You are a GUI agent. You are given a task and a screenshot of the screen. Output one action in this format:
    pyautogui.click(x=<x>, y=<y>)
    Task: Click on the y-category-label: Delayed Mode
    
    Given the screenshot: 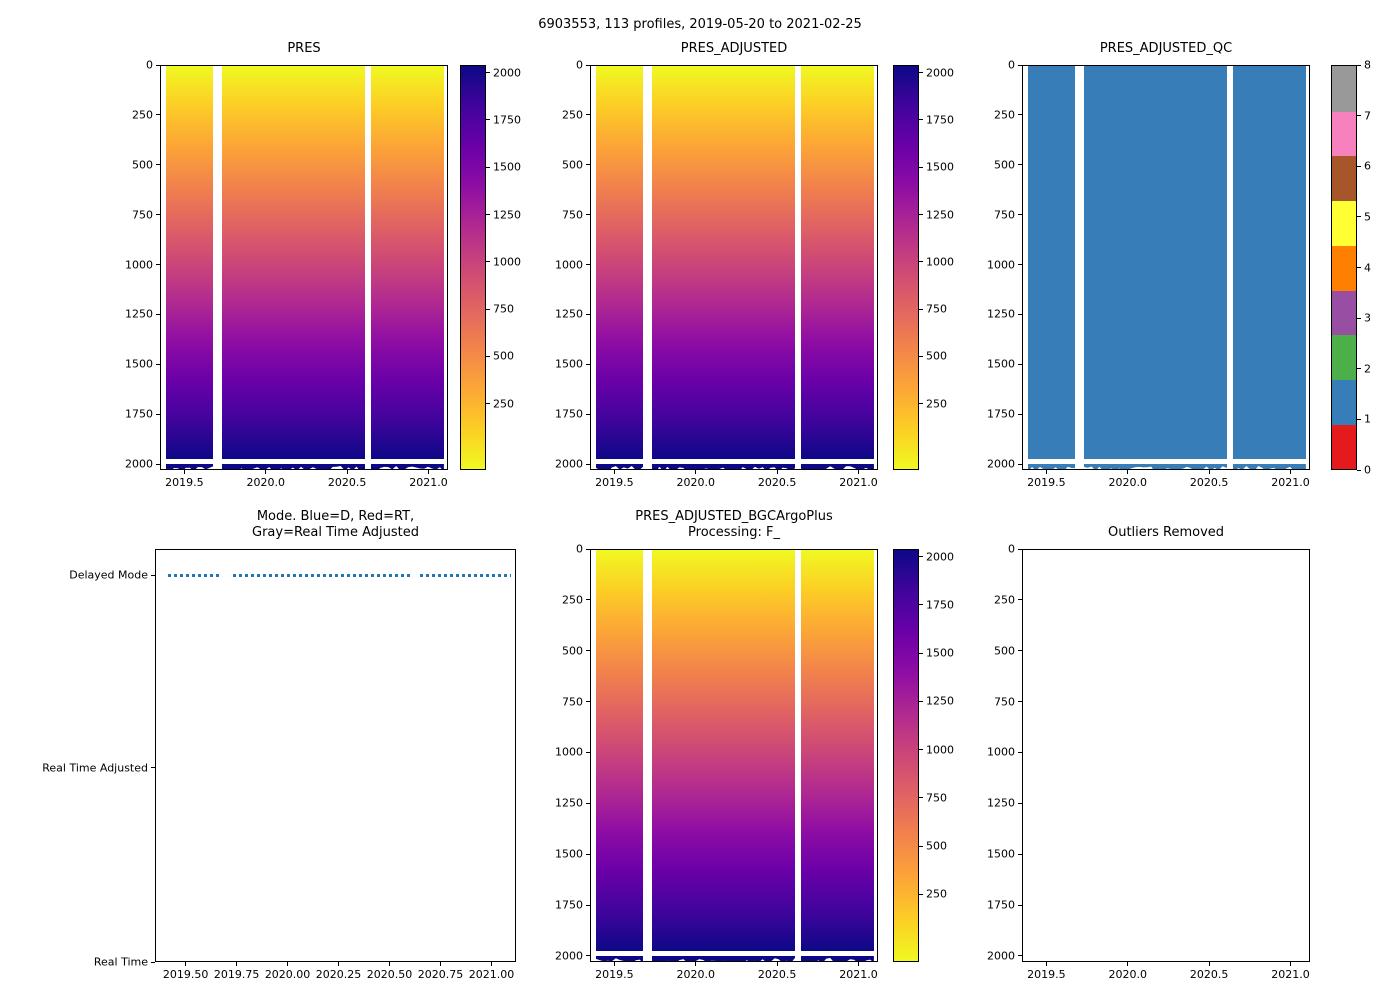 What is the action you would take?
    pyautogui.click(x=108, y=575)
    